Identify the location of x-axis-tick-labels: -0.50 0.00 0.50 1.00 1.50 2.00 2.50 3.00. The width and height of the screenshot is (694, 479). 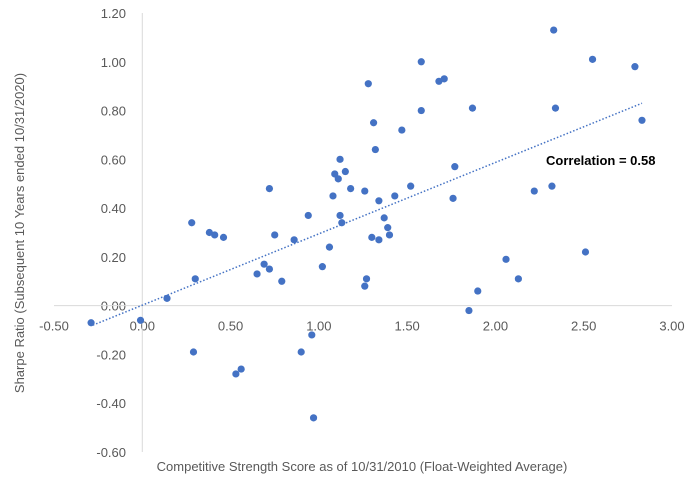
(361, 326).